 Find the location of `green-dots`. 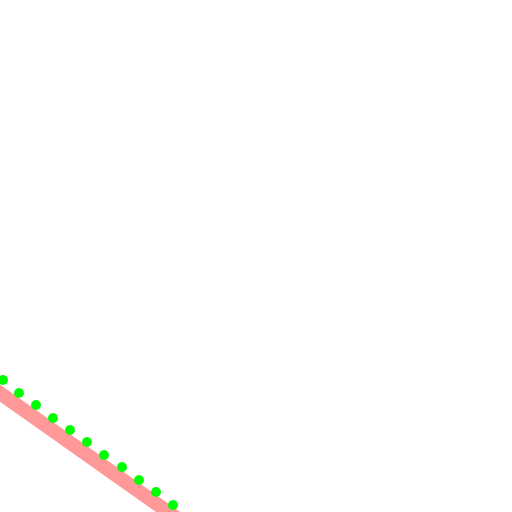

green-dots is located at coordinates (89, 442).